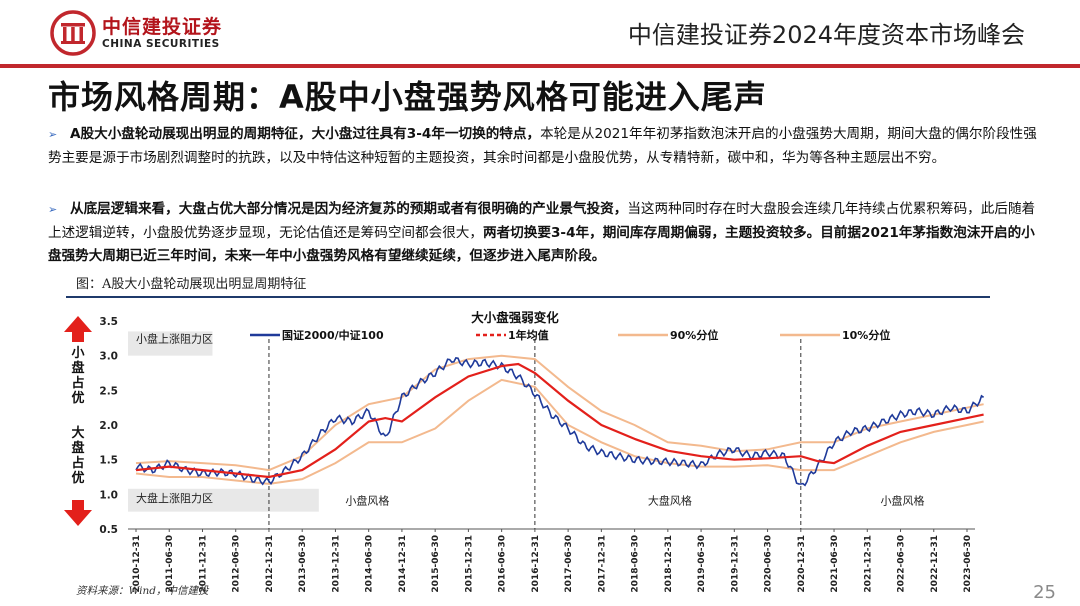  What do you see at coordinates (108, 322) in the screenshot?
I see `y-tick-label: 3.5` at bounding box center [108, 322].